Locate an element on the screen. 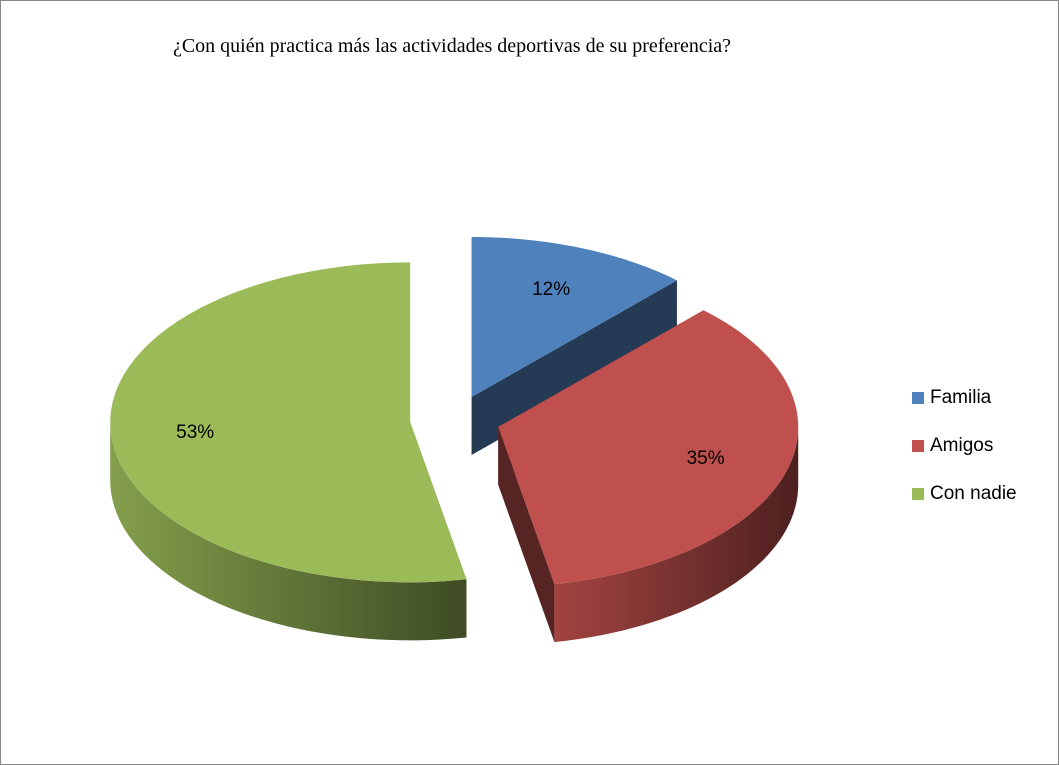 The width and height of the screenshot is (1059, 765). data-label: 12% is located at coordinates (551, 289).